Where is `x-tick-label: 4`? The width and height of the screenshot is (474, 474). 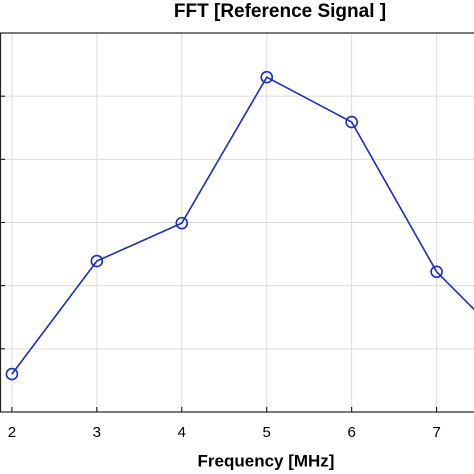
x-tick-label: 4 is located at coordinates (182, 432).